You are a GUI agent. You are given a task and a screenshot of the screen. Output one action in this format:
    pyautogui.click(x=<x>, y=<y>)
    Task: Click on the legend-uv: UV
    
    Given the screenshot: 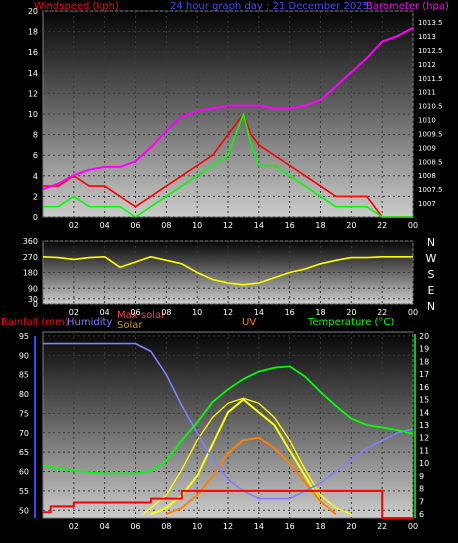 What is the action you would take?
    pyautogui.click(x=249, y=322)
    